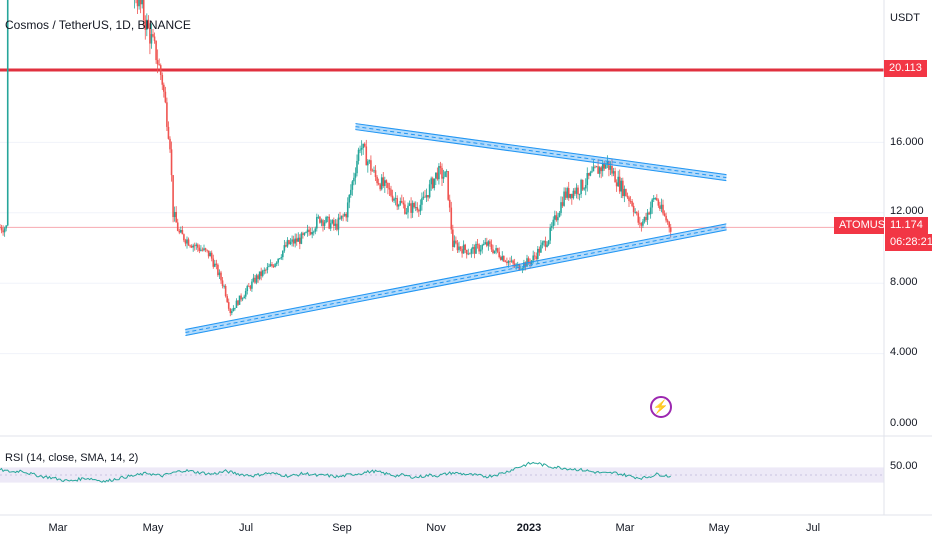  Describe the element at coordinates (905, 18) in the screenshot. I see `currency-label: USDT` at that location.